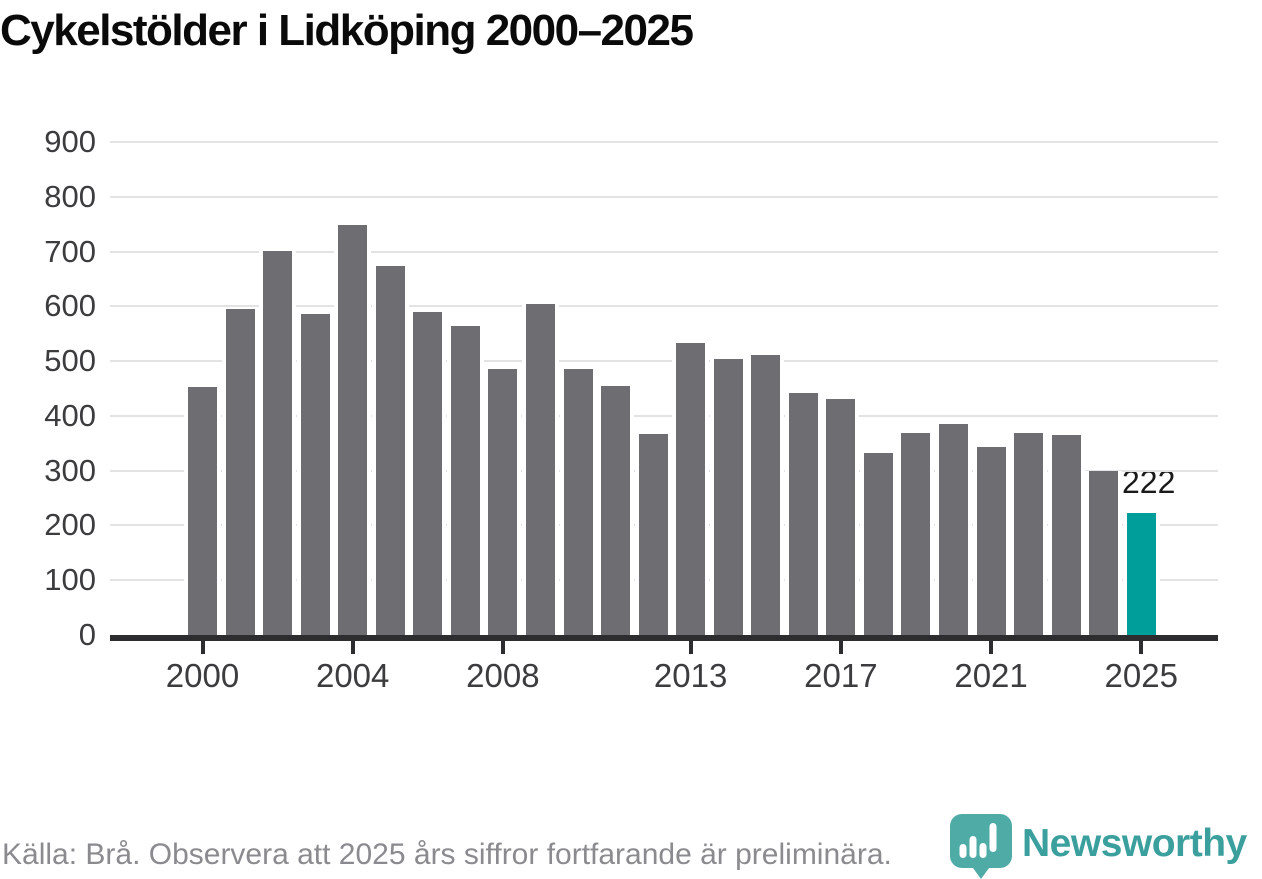 Image resolution: width=1262 pixels, height=879 pixels. Describe the element at coordinates (353, 430) in the screenshot. I see `bar-2004` at that location.